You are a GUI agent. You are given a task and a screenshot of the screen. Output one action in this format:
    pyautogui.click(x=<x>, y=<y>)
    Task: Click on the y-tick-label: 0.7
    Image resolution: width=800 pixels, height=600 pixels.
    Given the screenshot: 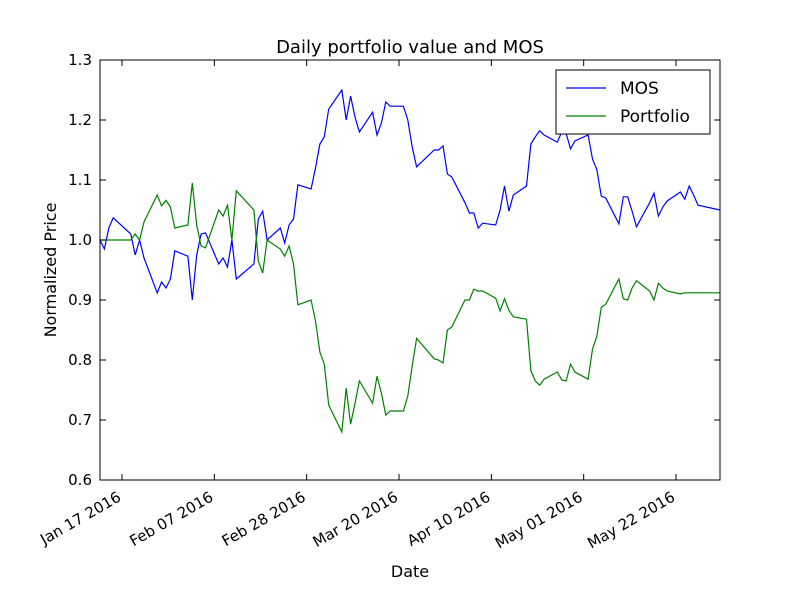 What is the action you would take?
    pyautogui.click(x=80, y=420)
    